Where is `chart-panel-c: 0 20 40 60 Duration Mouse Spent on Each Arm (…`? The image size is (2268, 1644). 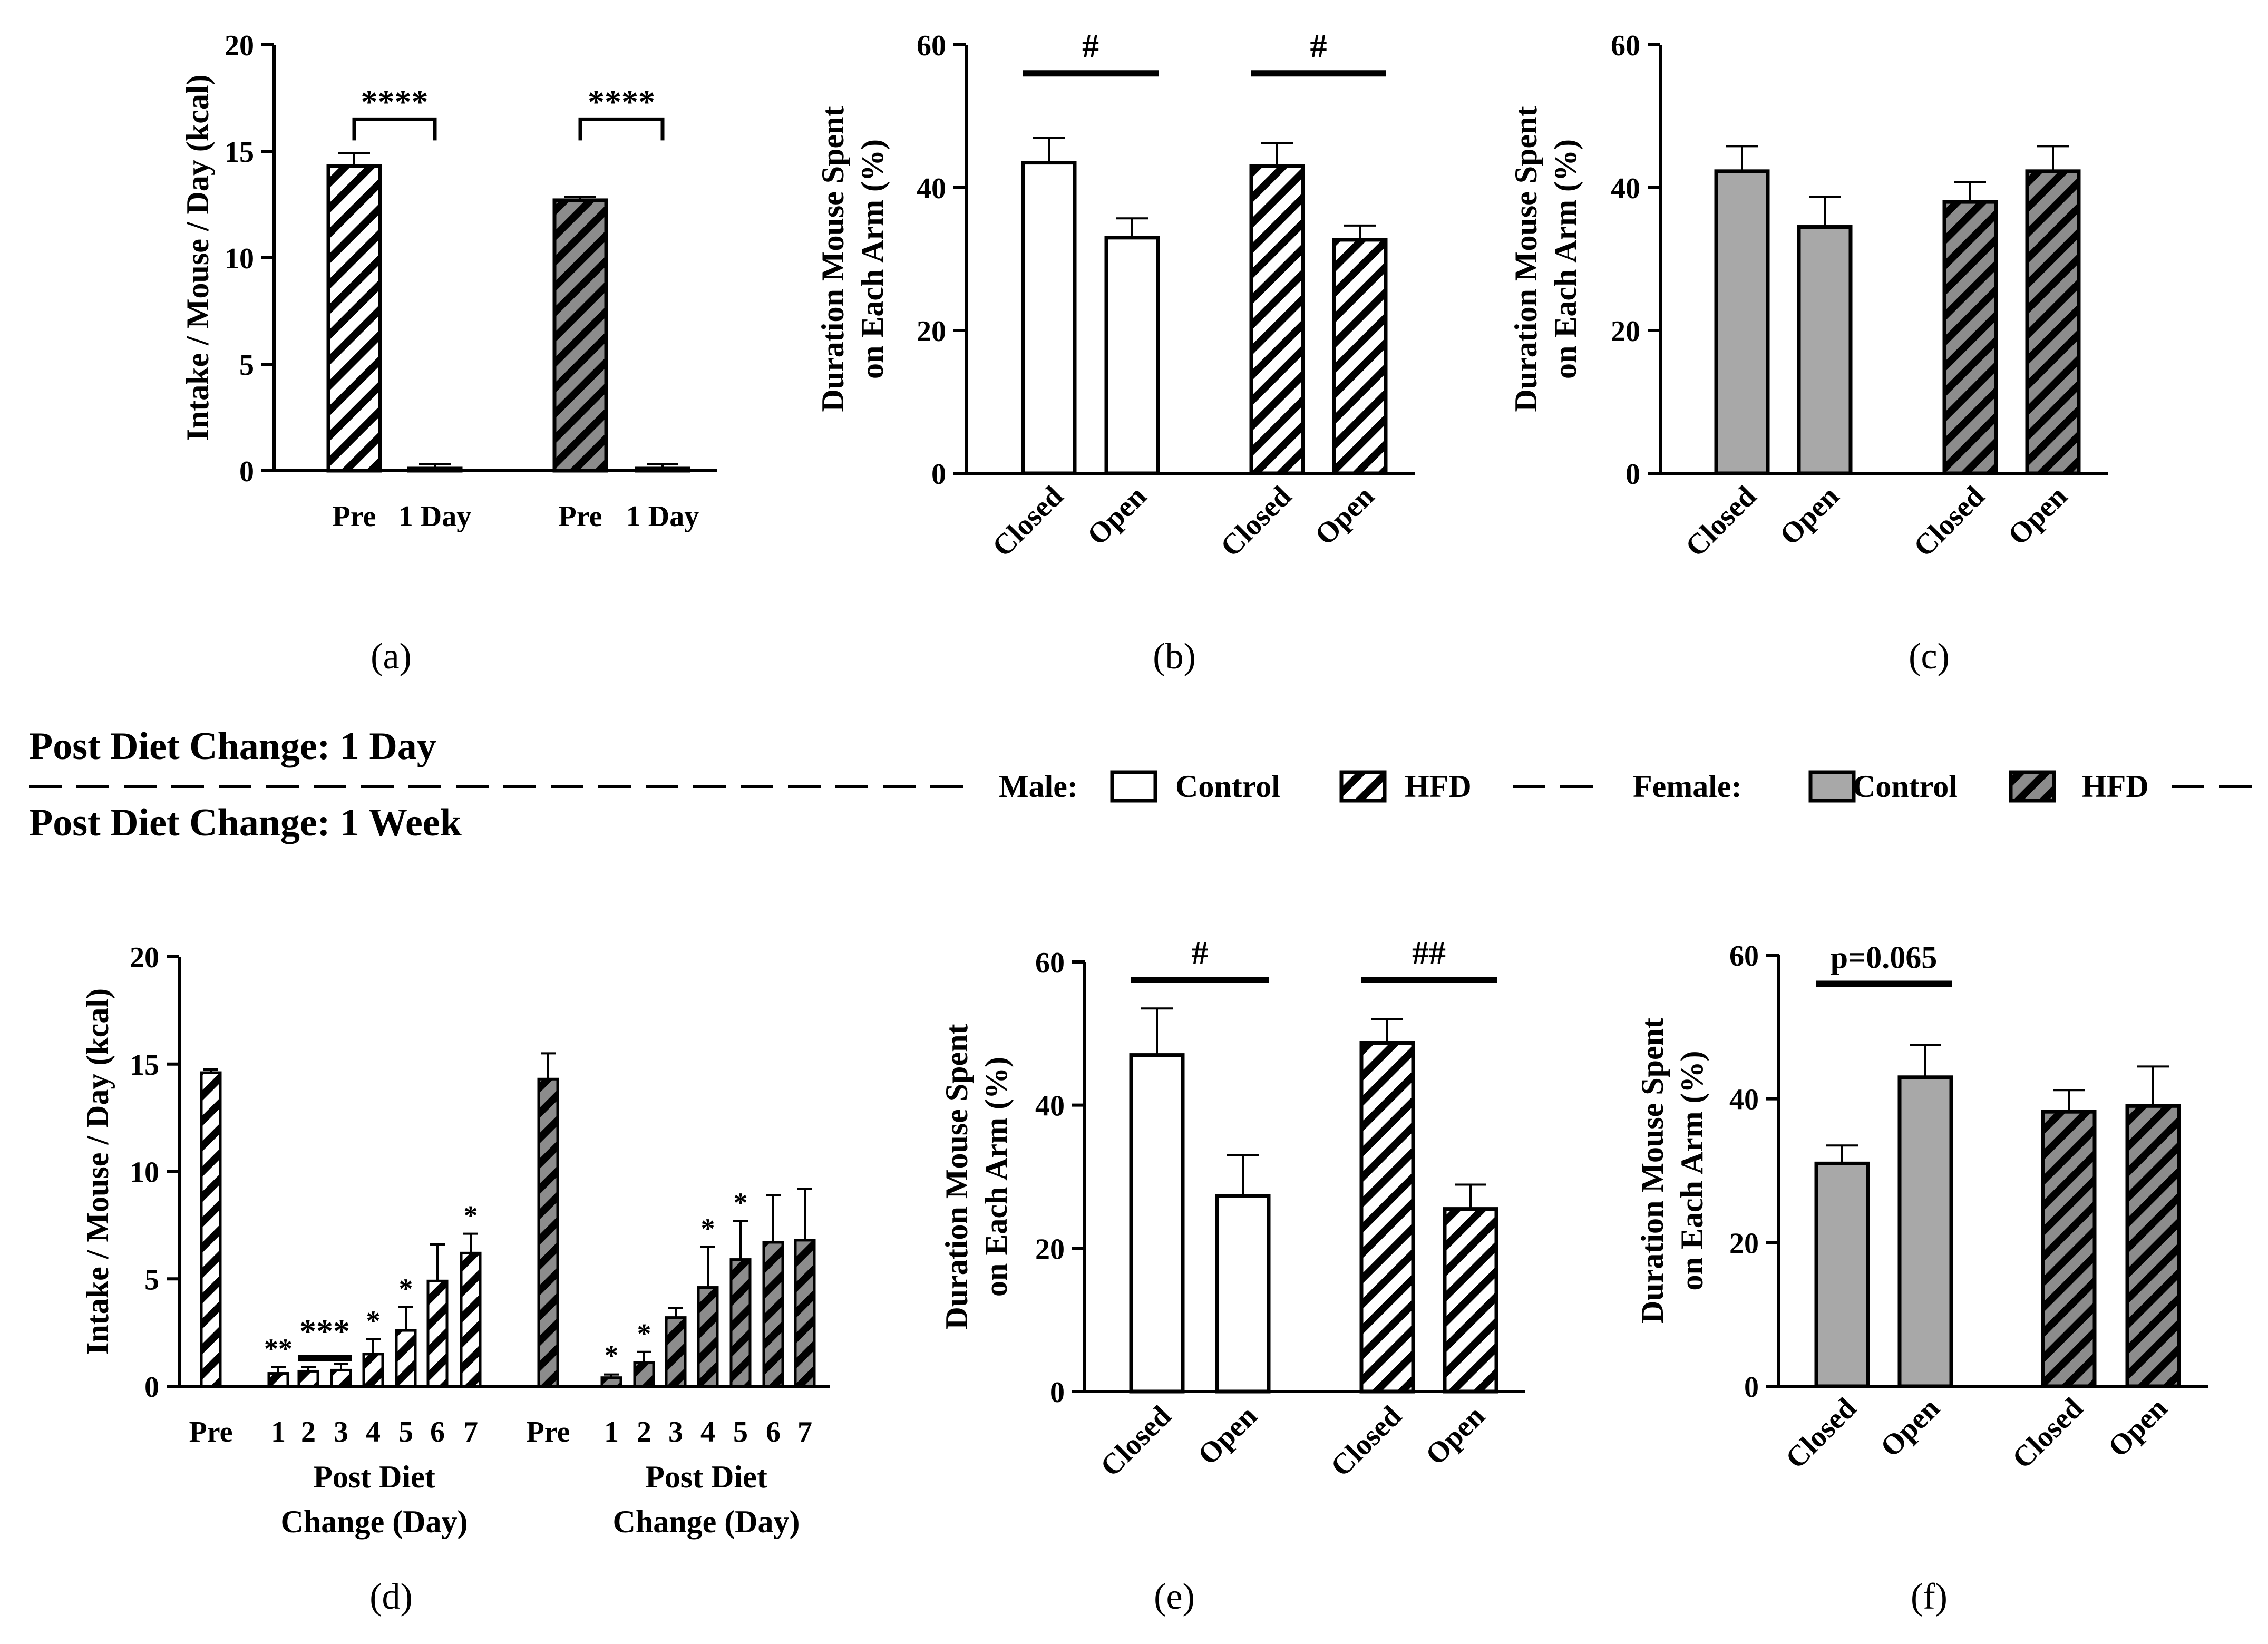
chart-panel-c: 0 20 40 60 Duration Mouse Spent on Each Arm (… is located at coordinates (1808, 353).